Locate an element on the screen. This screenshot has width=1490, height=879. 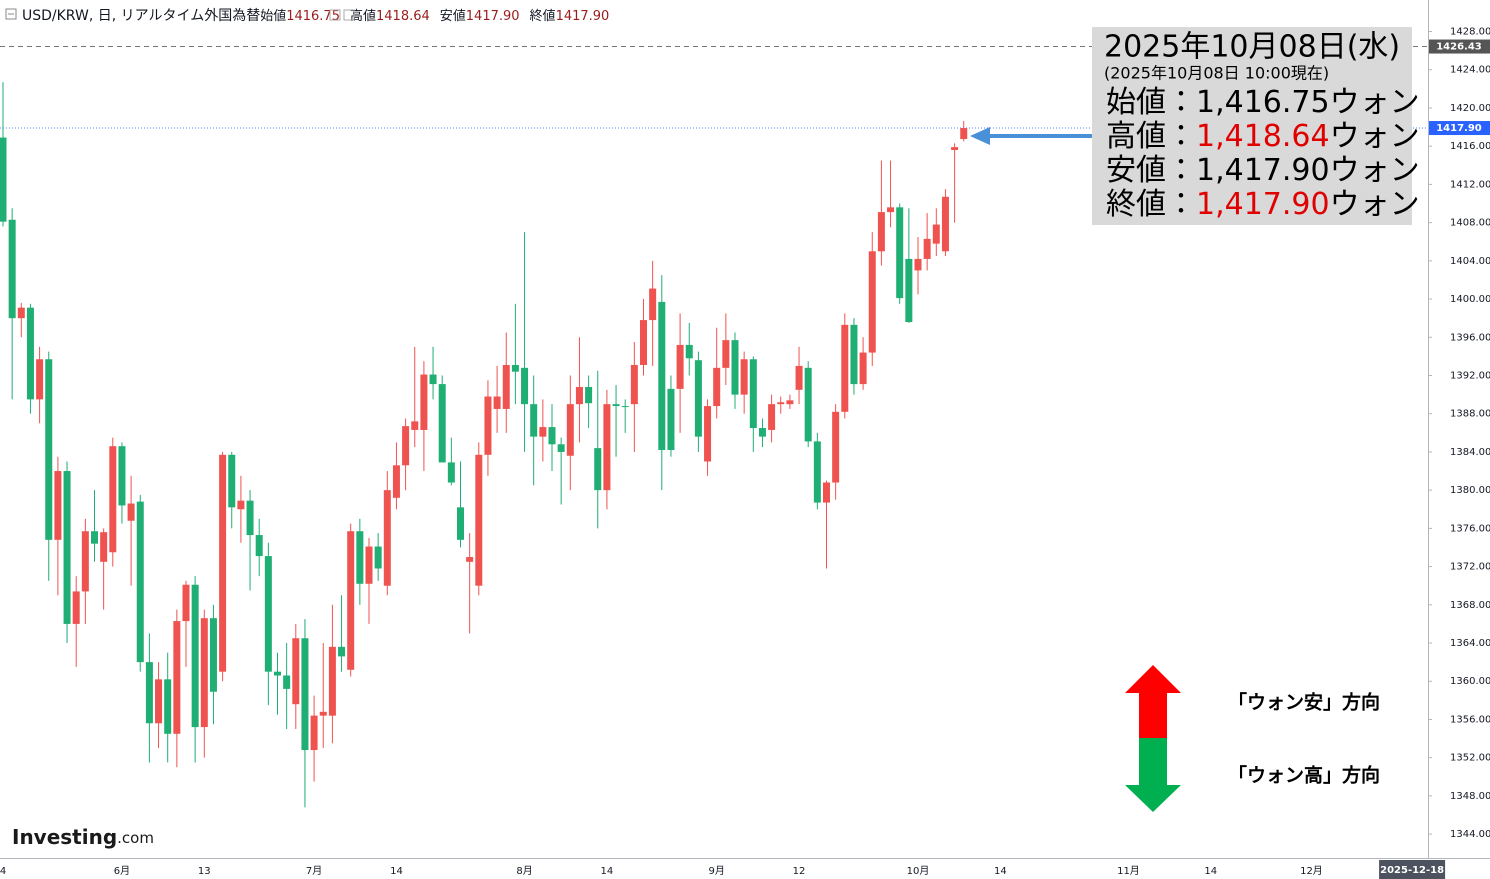
y-tick-label: 1372.00 is located at coordinates (1470, 567).